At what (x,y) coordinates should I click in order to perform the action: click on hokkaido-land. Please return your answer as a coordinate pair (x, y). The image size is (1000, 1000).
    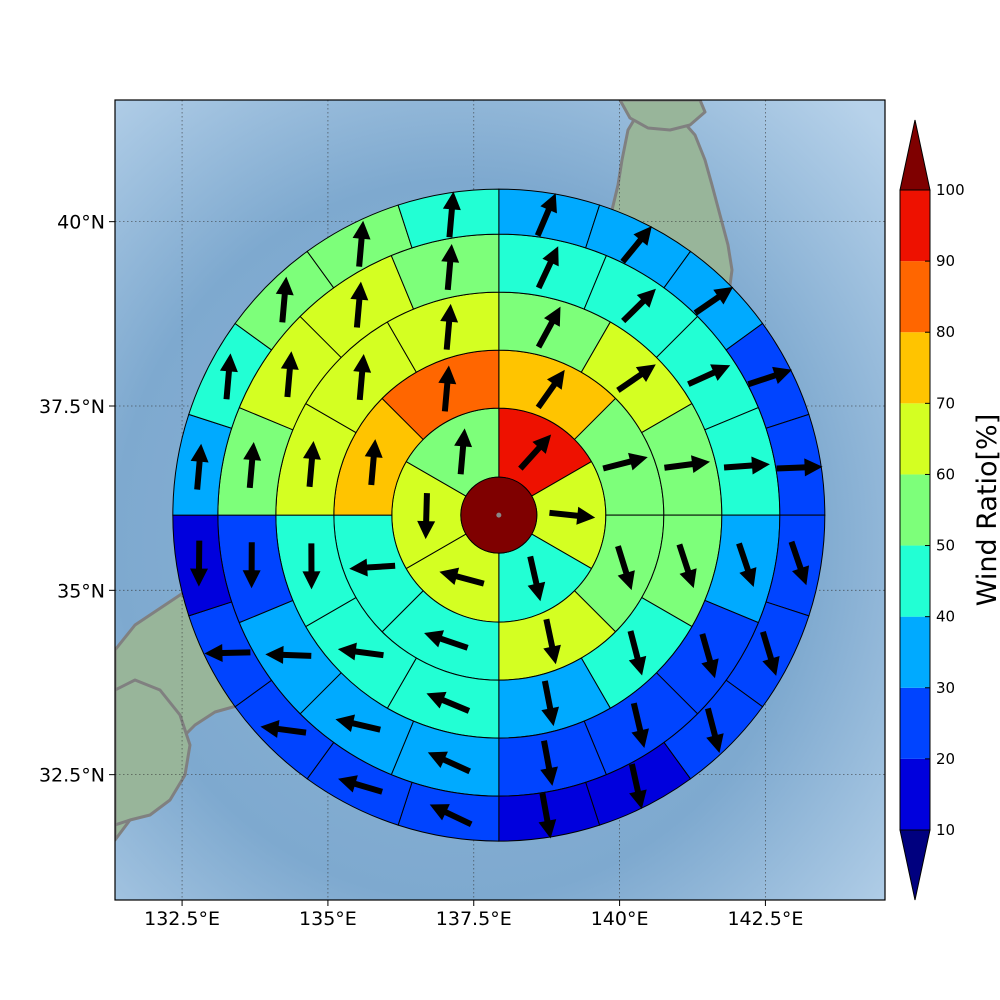
    Looking at the image, I should click on (662, 116).